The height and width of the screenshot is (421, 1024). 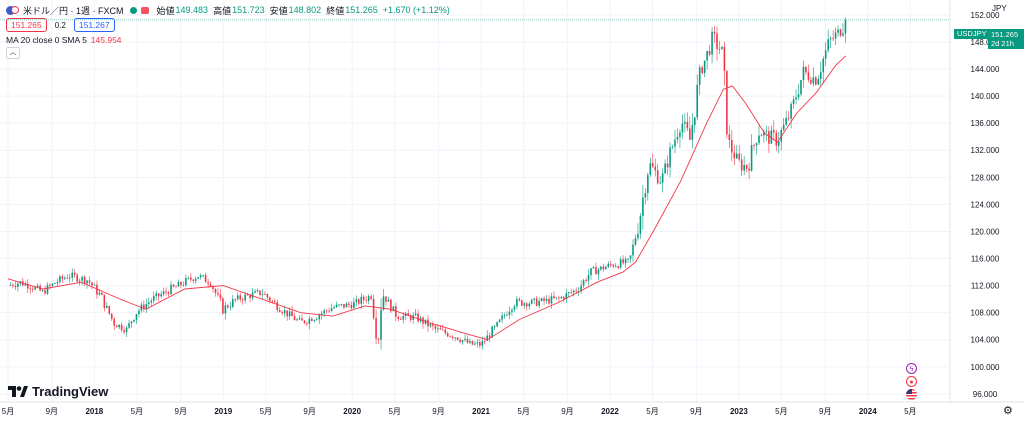 What do you see at coordinates (1008, 411) in the screenshot?
I see `settings-icon: ⚙` at bounding box center [1008, 411].